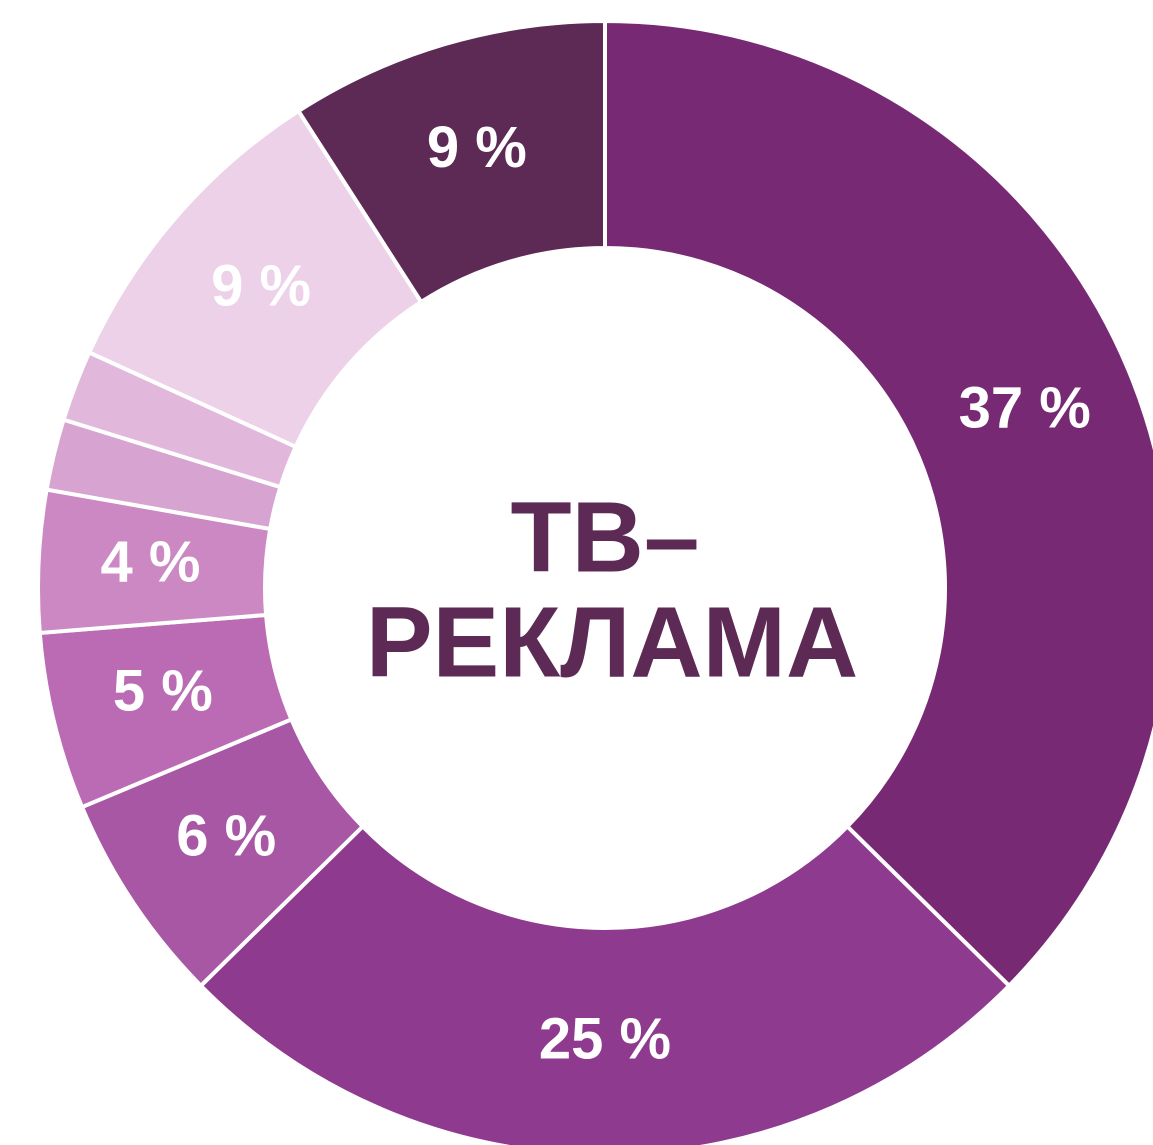  Describe the element at coordinates (612, 642) in the screenshot. I see `center-text: РЕКЛАМА` at that location.